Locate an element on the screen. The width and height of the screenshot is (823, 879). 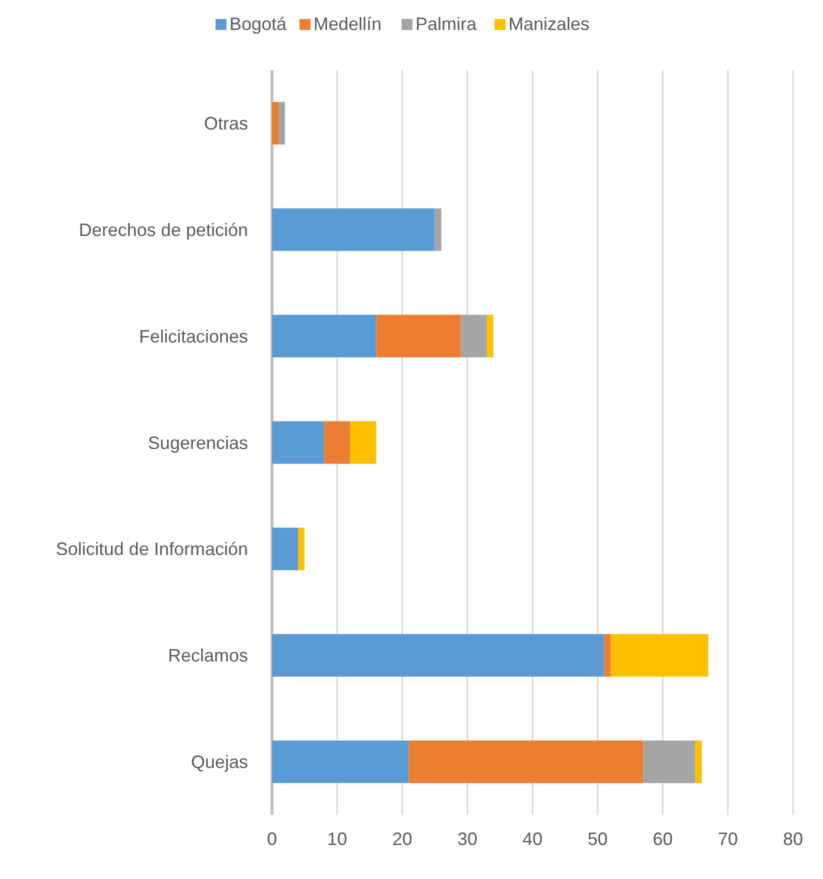
x-tick-label: 50 is located at coordinates (598, 839).